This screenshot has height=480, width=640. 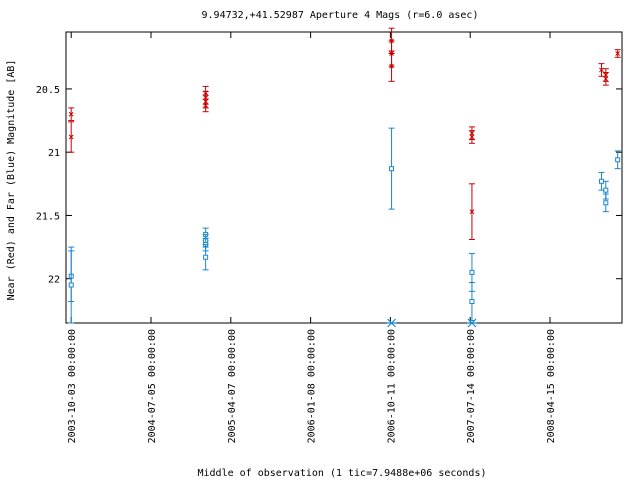 I want to click on y-tick-label: 22, so click(x=54, y=280).